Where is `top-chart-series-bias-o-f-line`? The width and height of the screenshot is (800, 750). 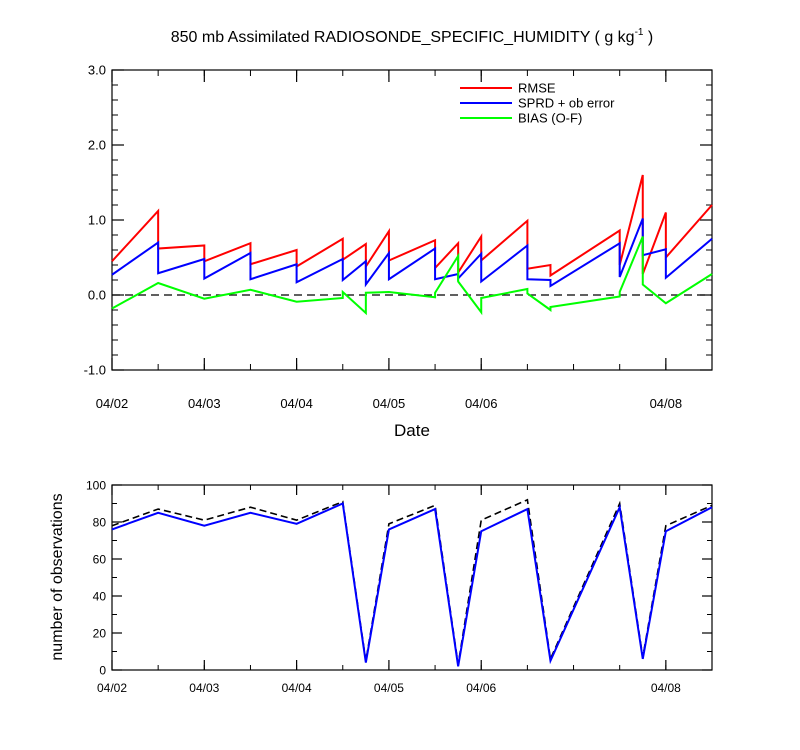
top-chart-series-bias-o-f-line is located at coordinates (412, 276).